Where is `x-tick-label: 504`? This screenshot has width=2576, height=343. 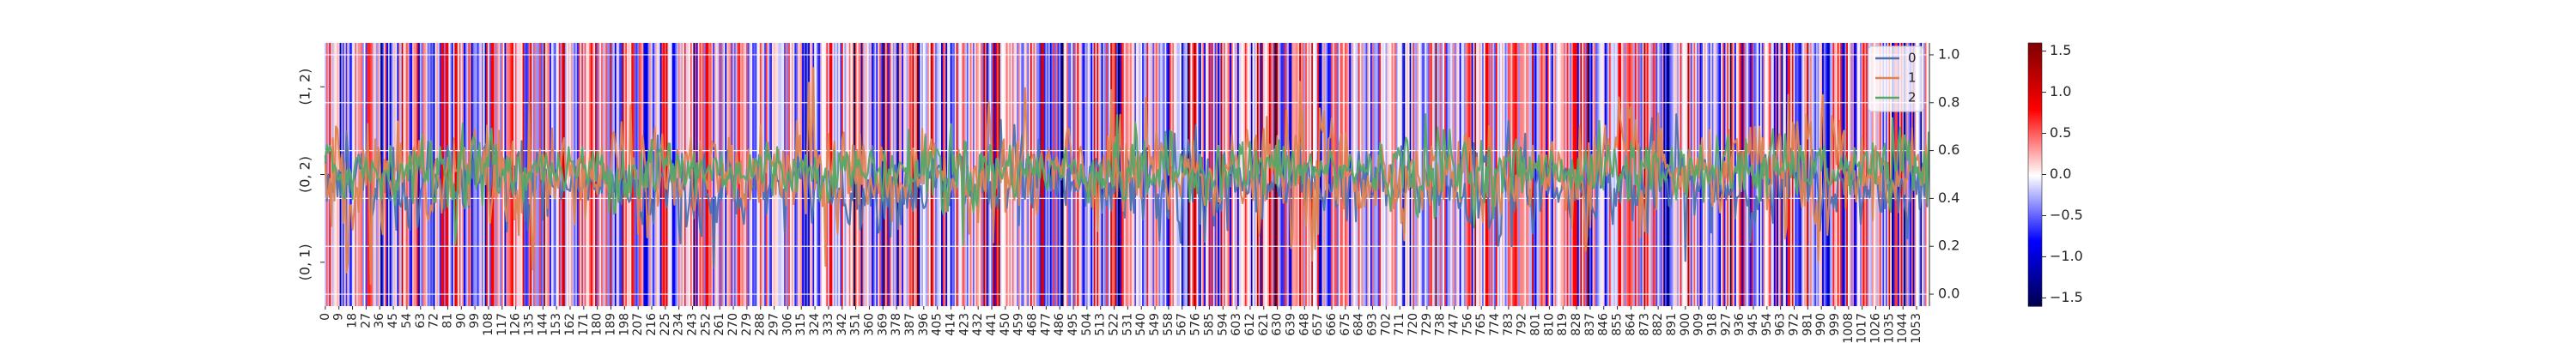
x-tick-label: 504 is located at coordinates (1087, 325).